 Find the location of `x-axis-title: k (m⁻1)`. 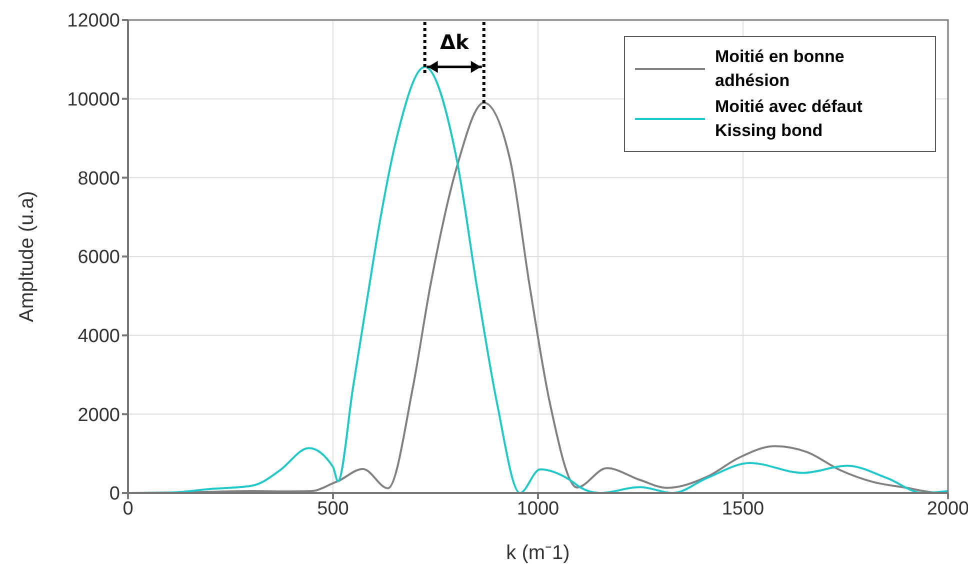

x-axis-title: k (m⁻1) is located at coordinates (538, 553).